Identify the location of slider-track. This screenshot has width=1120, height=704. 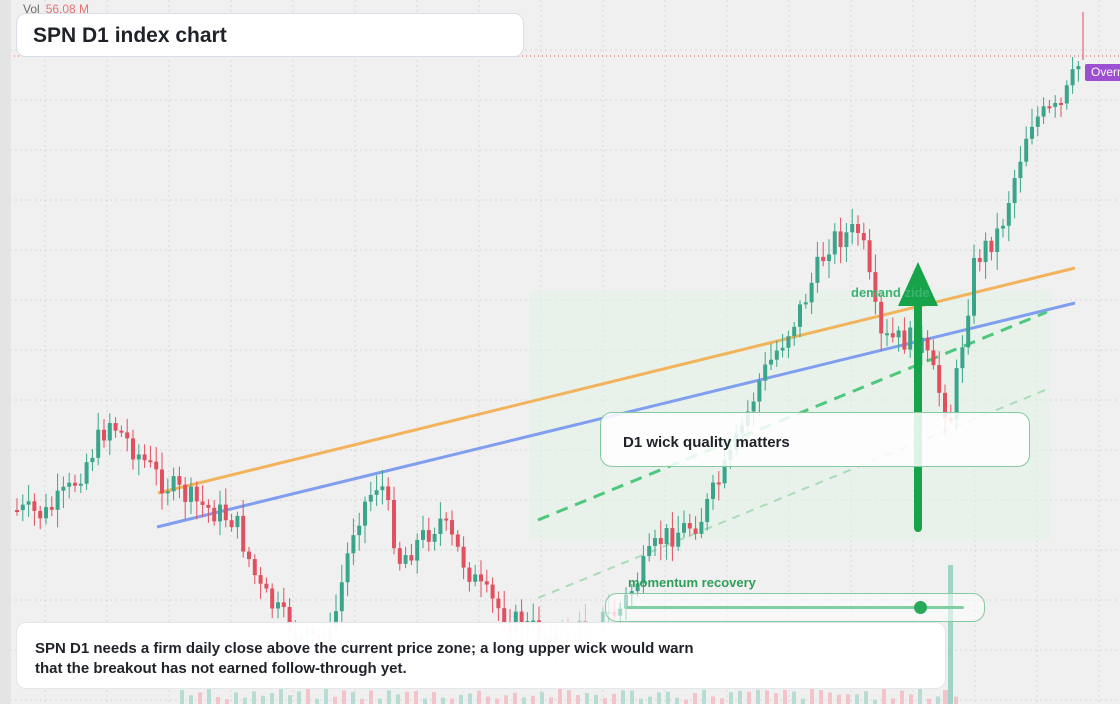
(795, 607).